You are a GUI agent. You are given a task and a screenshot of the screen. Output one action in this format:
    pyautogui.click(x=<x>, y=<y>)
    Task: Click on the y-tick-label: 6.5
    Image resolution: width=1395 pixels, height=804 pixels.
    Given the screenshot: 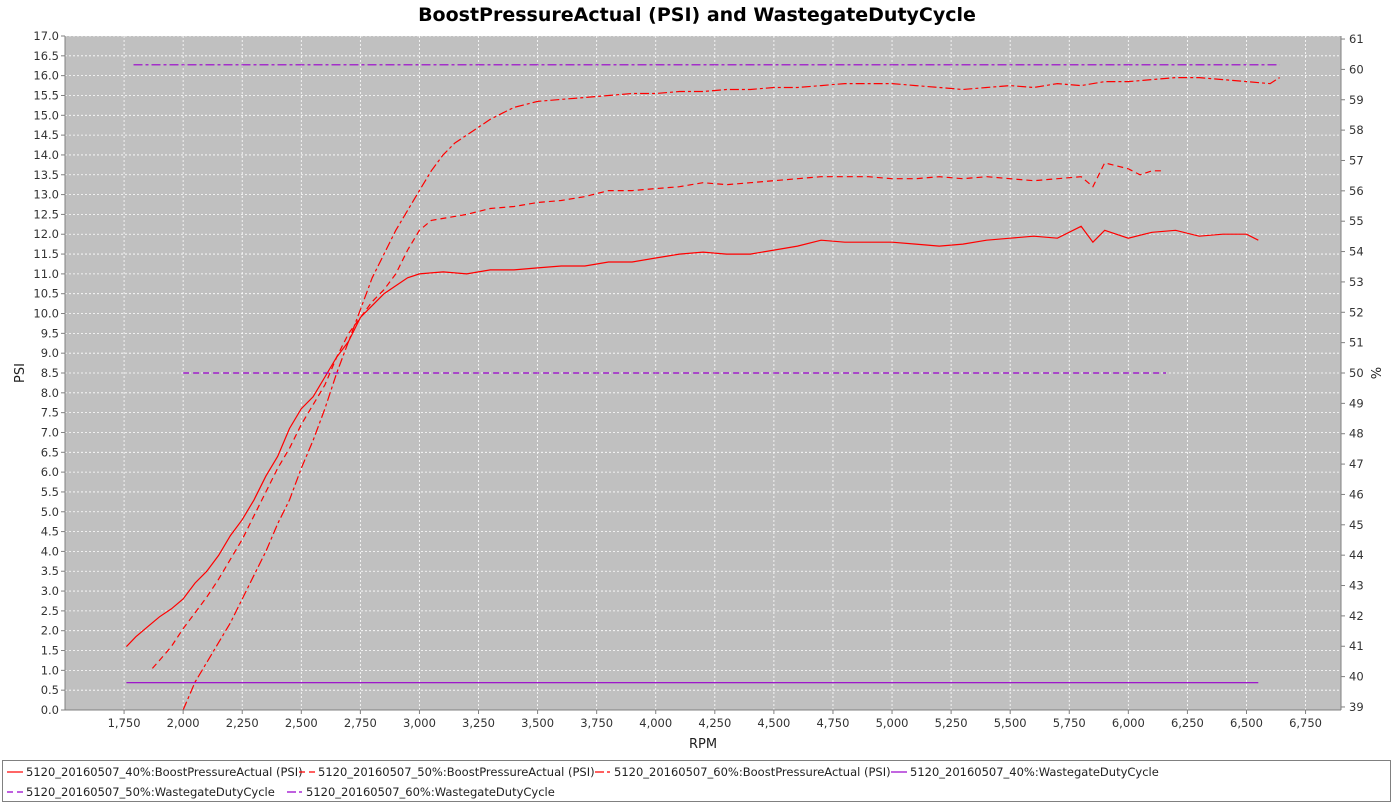 What is the action you would take?
    pyautogui.click(x=50, y=452)
    